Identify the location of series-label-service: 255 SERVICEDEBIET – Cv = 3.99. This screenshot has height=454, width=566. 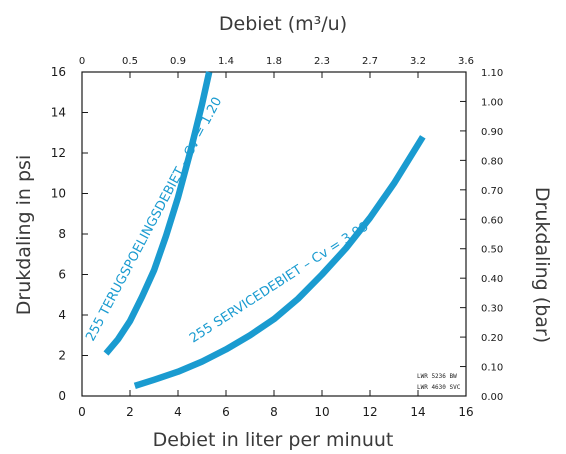
(279, 282).